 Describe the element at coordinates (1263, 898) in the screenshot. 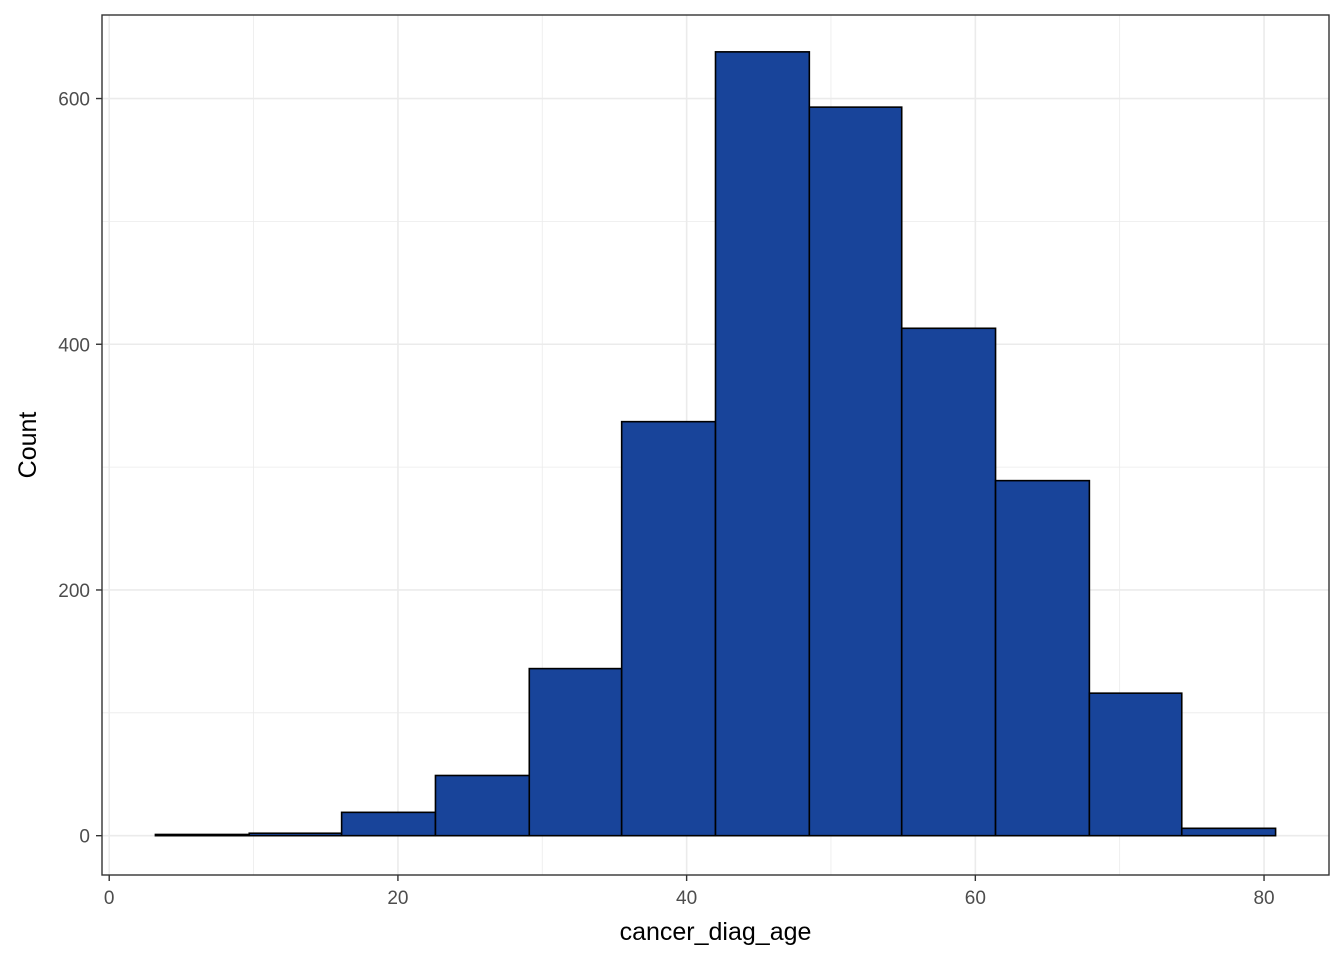

I see `x-tick-label: 80` at that location.